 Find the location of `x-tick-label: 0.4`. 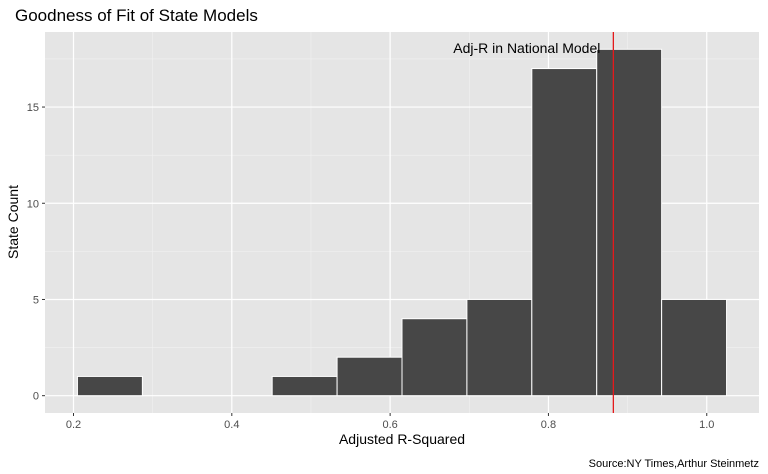

x-tick-label: 0.4 is located at coordinates (231, 425).